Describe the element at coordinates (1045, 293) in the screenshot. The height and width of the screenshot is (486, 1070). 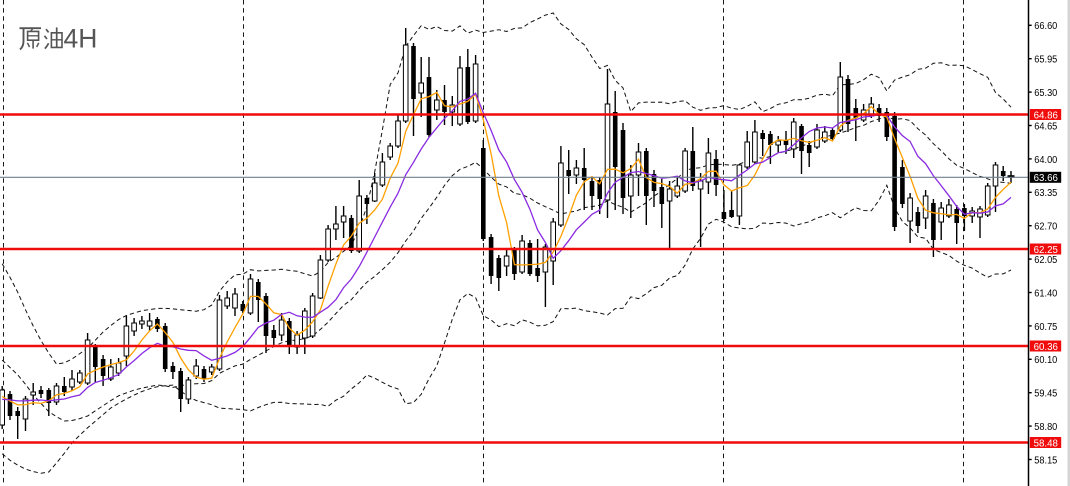
I see `svg-text: 61.40` at that location.